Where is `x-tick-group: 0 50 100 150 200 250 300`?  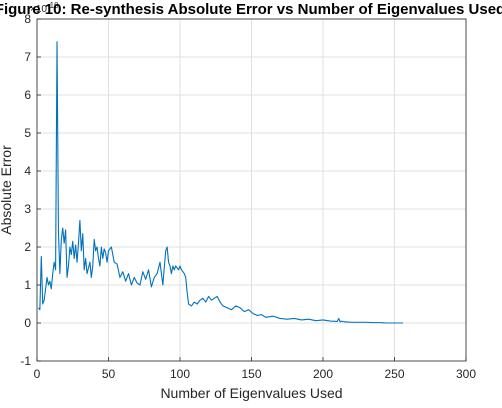 x-tick-group: 0 50 100 150 200 250 300 is located at coordinates (255, 369).